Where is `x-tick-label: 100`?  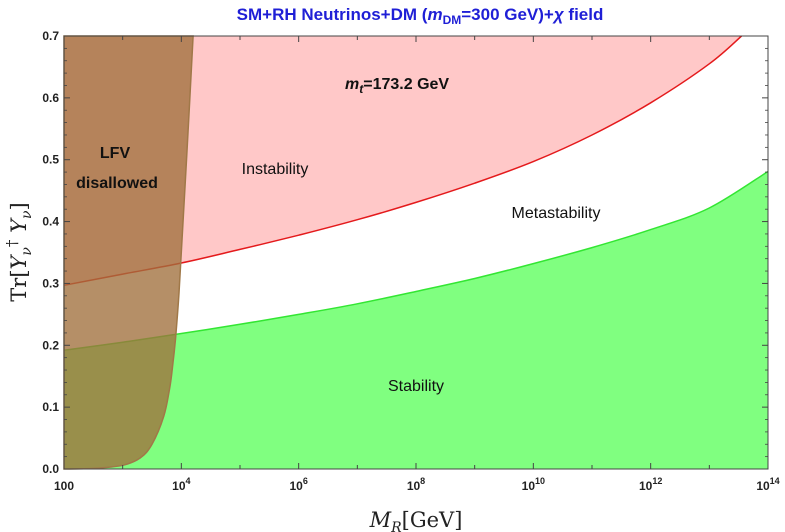
x-tick-label: 100 is located at coordinates (64, 486).